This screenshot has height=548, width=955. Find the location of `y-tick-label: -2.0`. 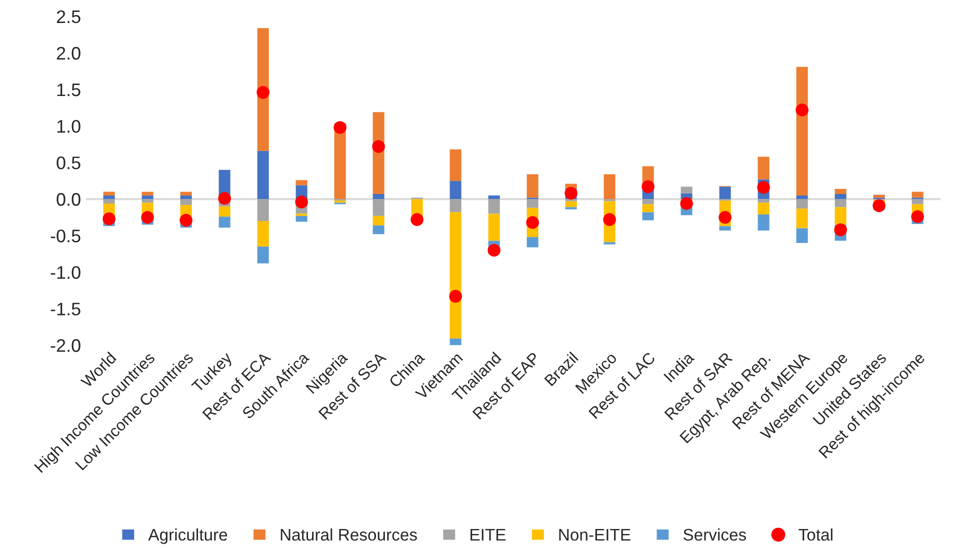

y-tick-label: -2.0 is located at coordinates (65, 345).